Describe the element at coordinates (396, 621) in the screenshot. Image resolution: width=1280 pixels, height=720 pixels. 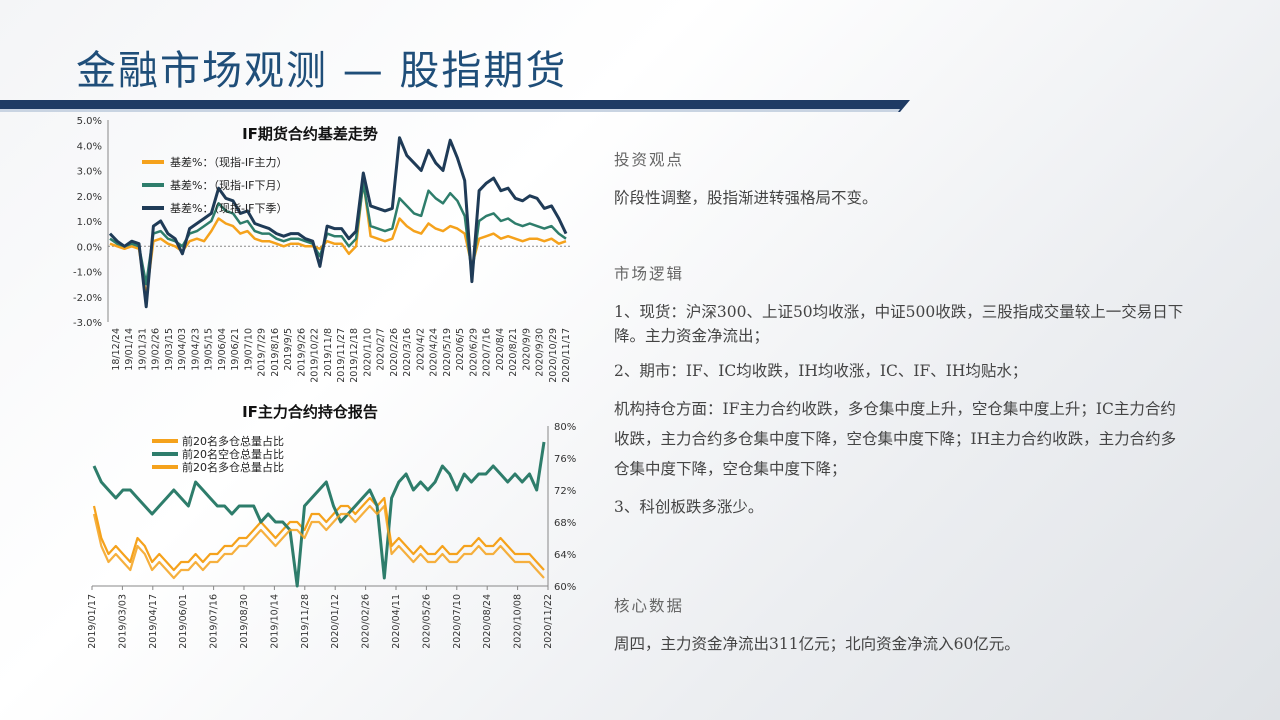
I see `x-tick-label: 2020/04/11` at that location.